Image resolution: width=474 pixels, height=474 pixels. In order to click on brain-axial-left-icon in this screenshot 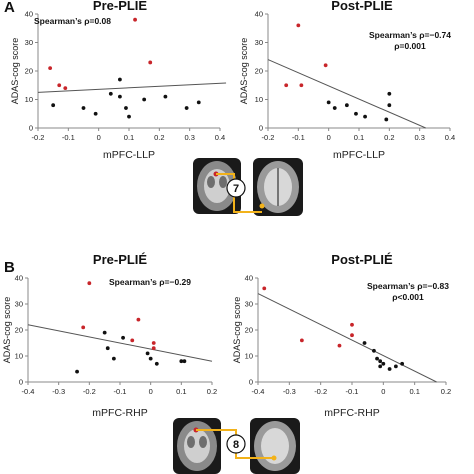, I will do `click(197, 446)`.